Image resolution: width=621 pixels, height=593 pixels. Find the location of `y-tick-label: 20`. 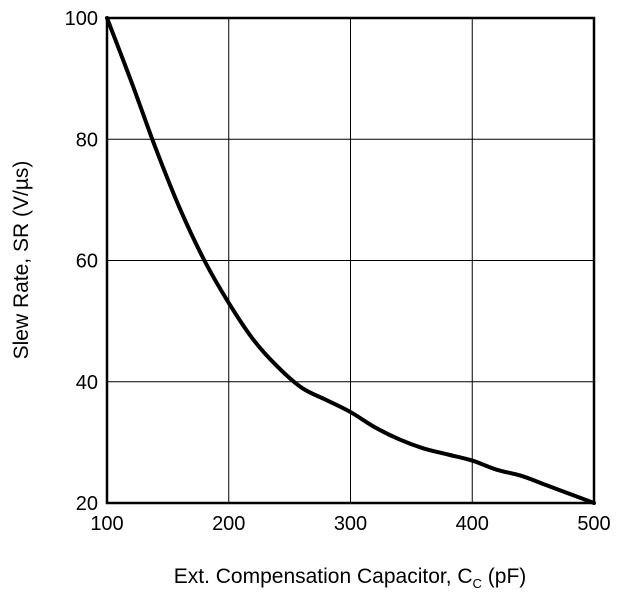

y-tick-label: 20 is located at coordinates (87, 504).